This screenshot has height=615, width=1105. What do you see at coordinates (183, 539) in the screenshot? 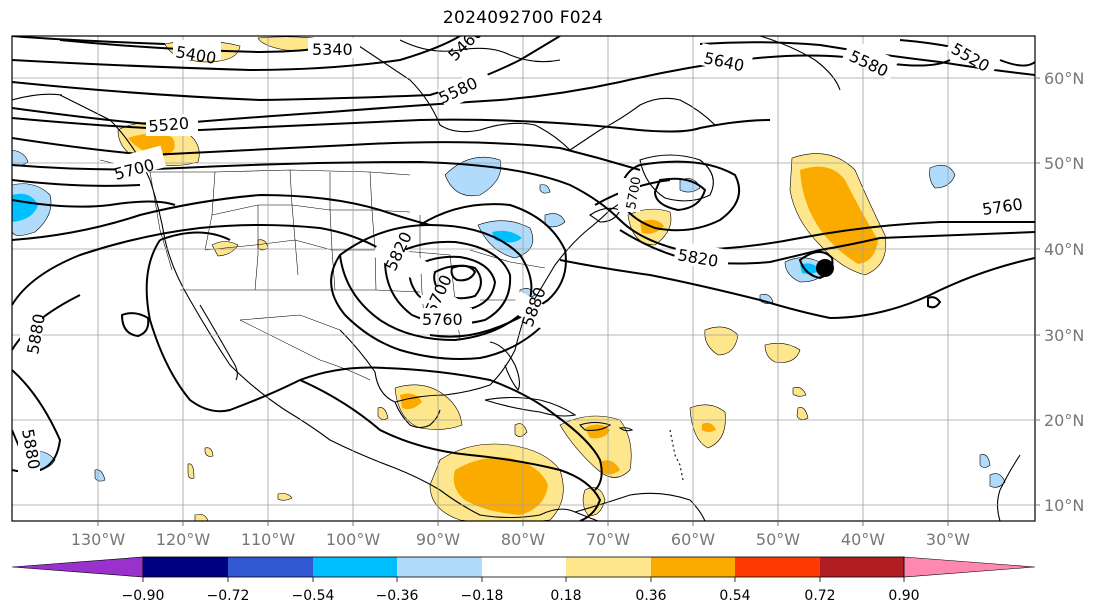
I see `lon-tick-label: 120°W` at bounding box center [183, 539].